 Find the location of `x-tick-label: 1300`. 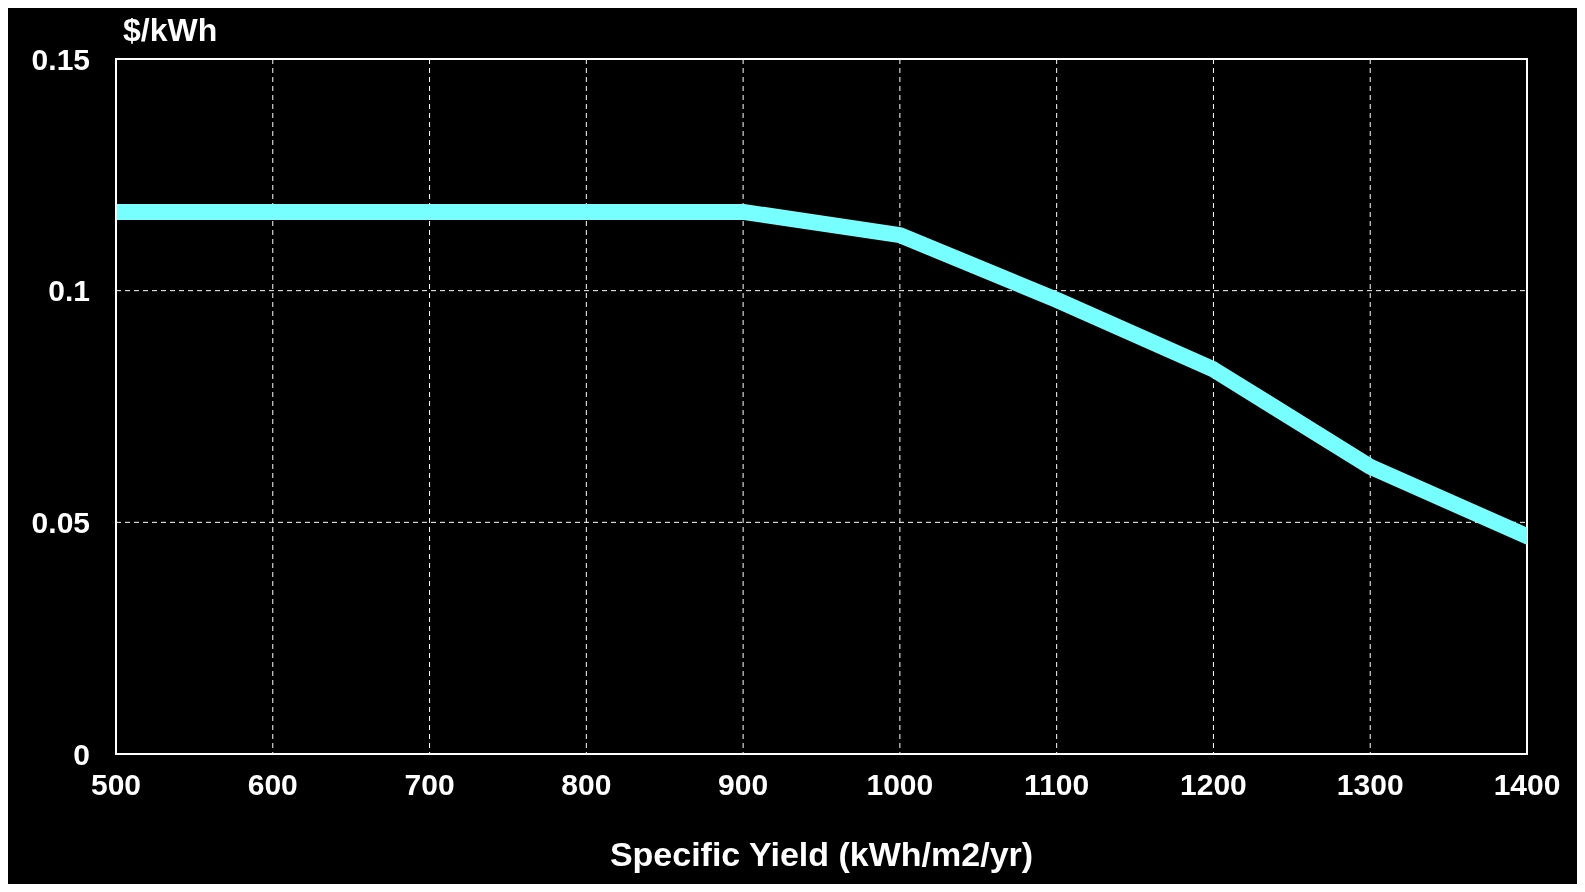

x-tick-label: 1300 is located at coordinates (1370, 785).